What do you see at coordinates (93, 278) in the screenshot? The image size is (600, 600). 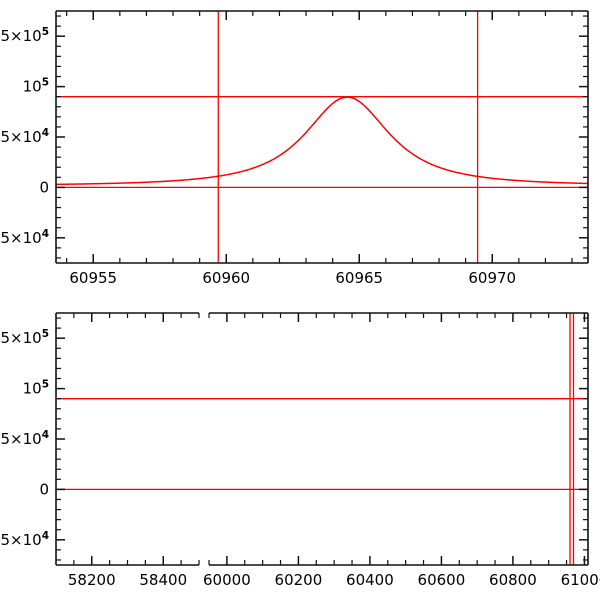 I see `x-tick-label: 60955` at bounding box center [93, 278].